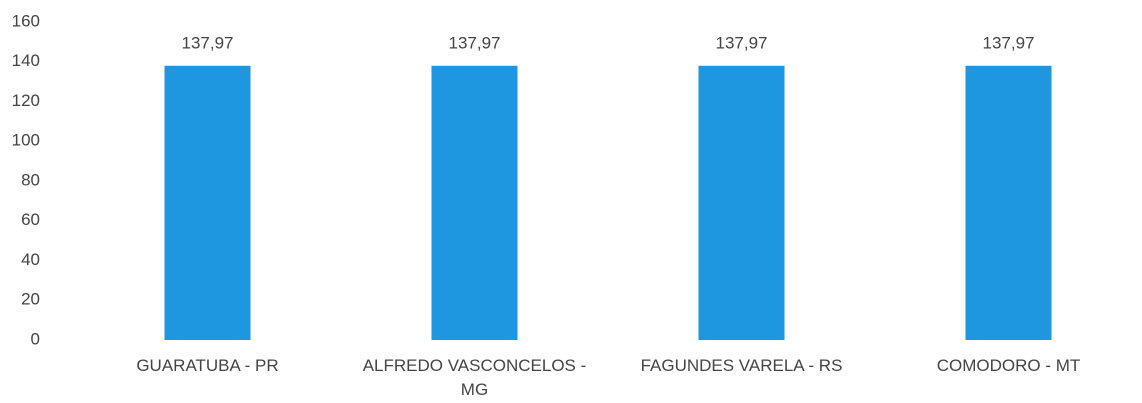 The width and height of the screenshot is (1142, 403). I want to click on y-tick-label: 0, so click(35, 338).